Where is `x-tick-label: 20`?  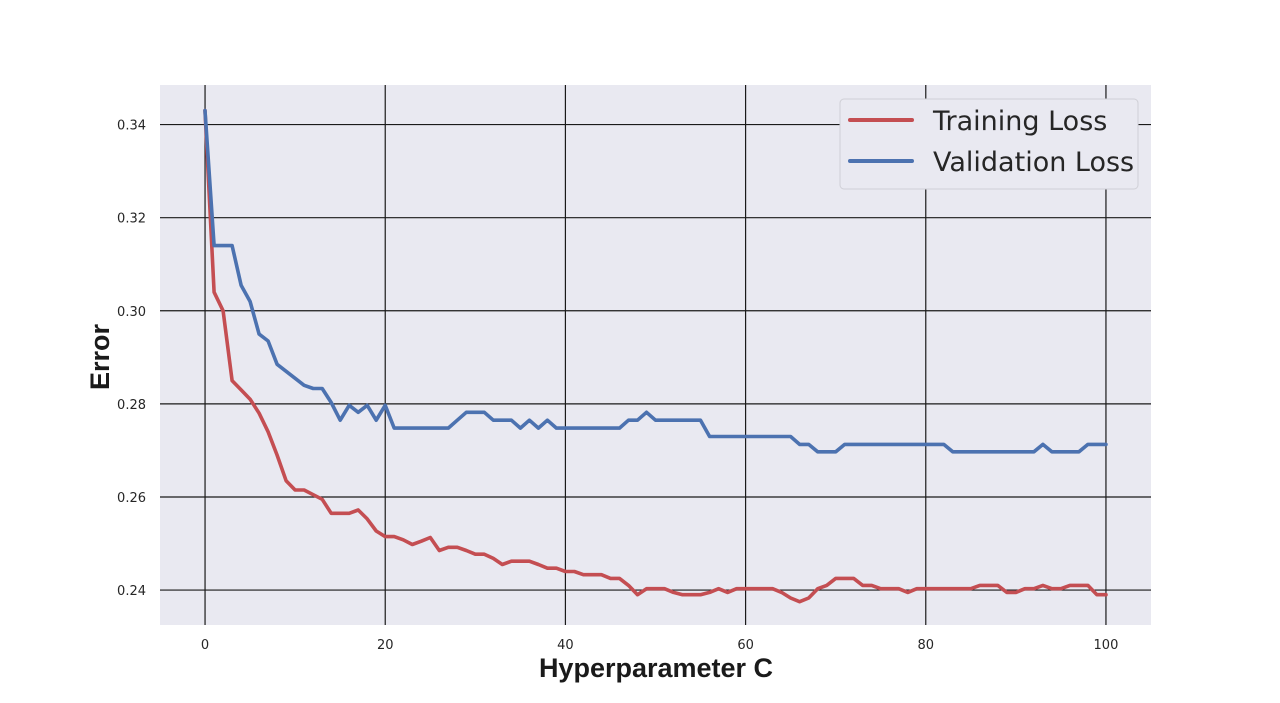
x-tick-label: 20 is located at coordinates (385, 645).